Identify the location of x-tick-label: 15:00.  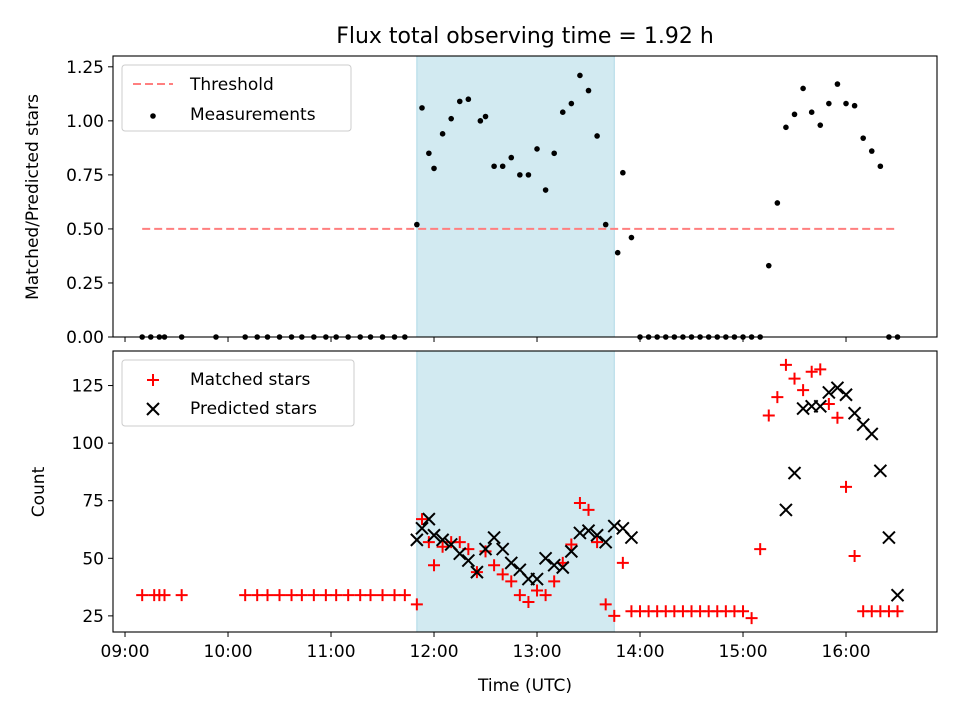
(743, 652).